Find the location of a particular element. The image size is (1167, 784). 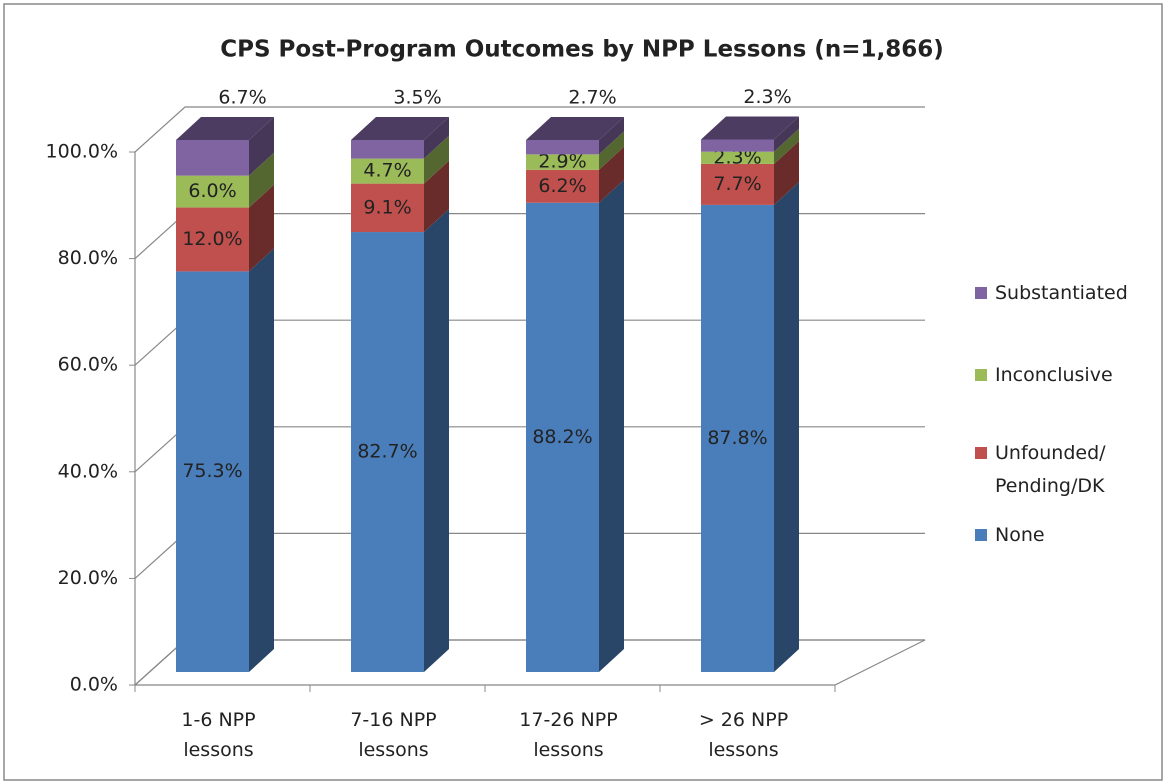

y-tick-label: 40.0% is located at coordinates (88, 471).